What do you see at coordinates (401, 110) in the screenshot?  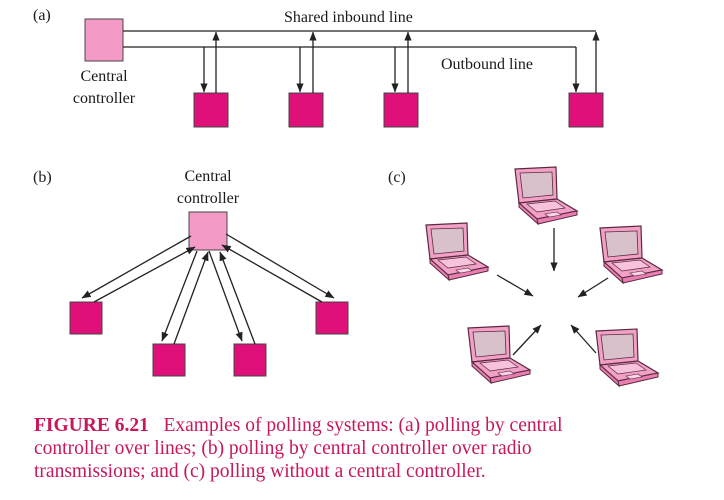 I see `station-a3` at bounding box center [401, 110].